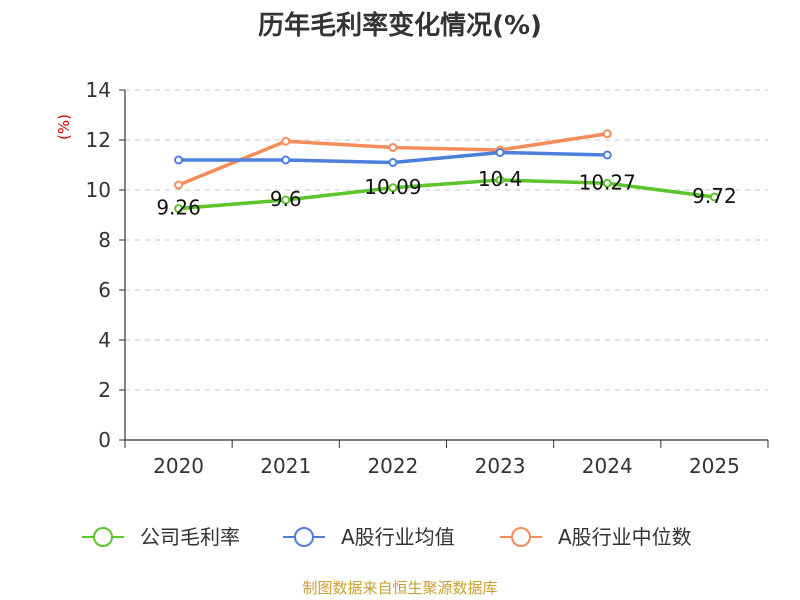 The image size is (800, 600). I want to click on legend-item: A股行业均值, so click(369, 537).